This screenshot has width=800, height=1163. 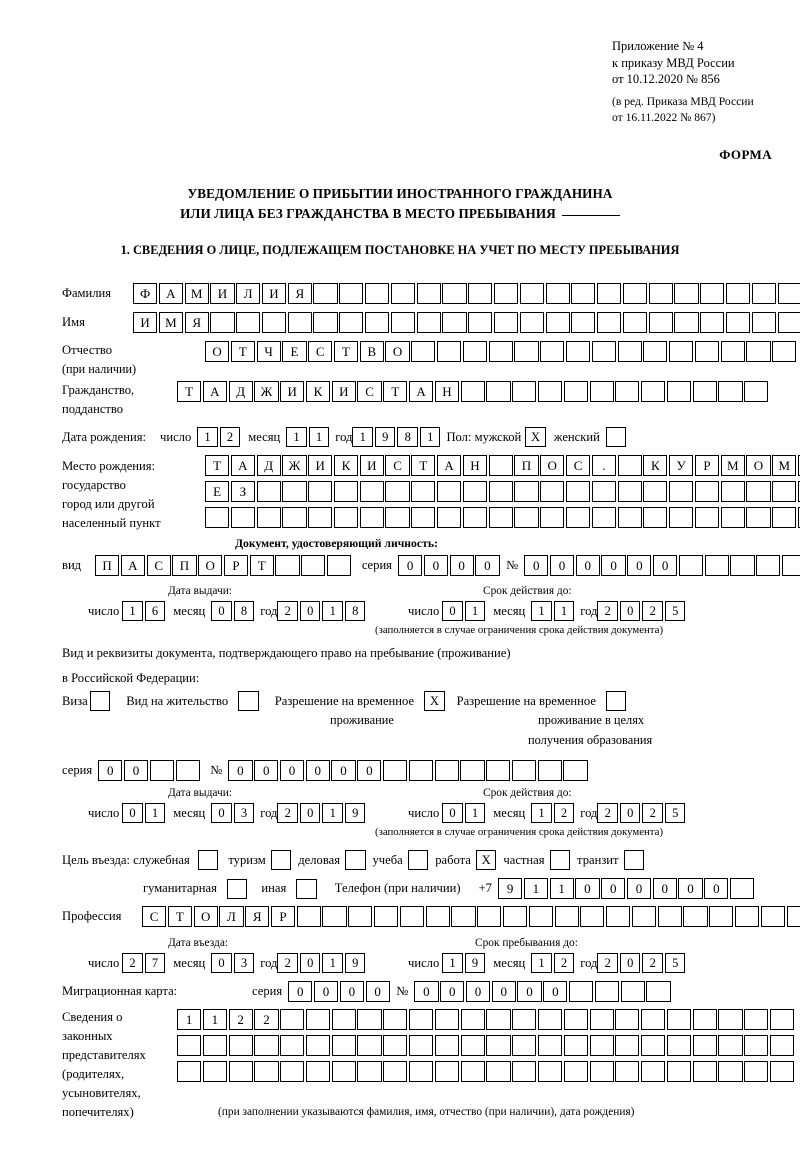 What do you see at coordinates (240, 391) in the screenshot?
I see `char-cell: Д` at bounding box center [240, 391].